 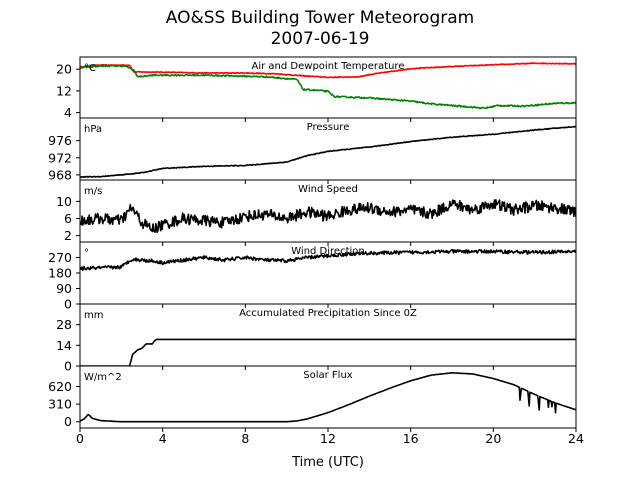 I want to click on y-tick-label-solar-310: 310, so click(x=60, y=404).